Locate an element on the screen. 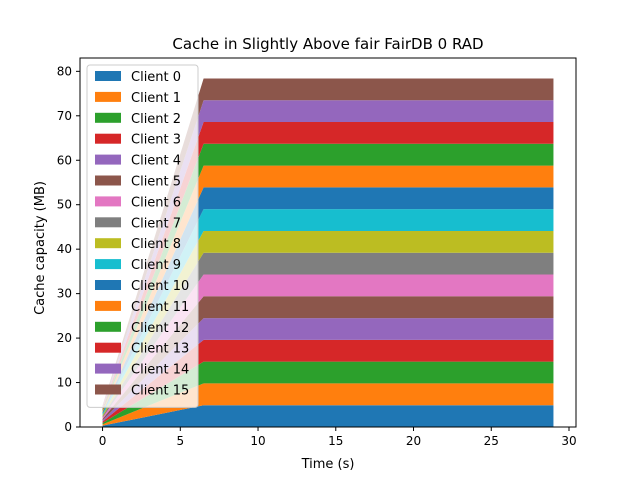 The width and height of the screenshot is (640, 480). legend-label: Client 15 is located at coordinates (160, 391).